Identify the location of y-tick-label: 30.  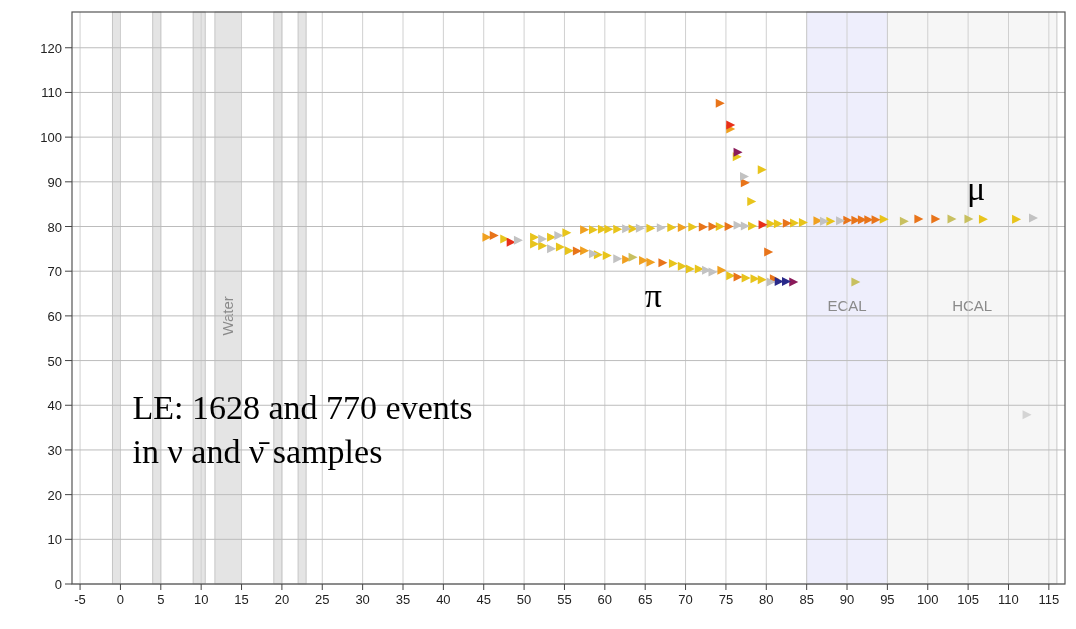
(54, 450).